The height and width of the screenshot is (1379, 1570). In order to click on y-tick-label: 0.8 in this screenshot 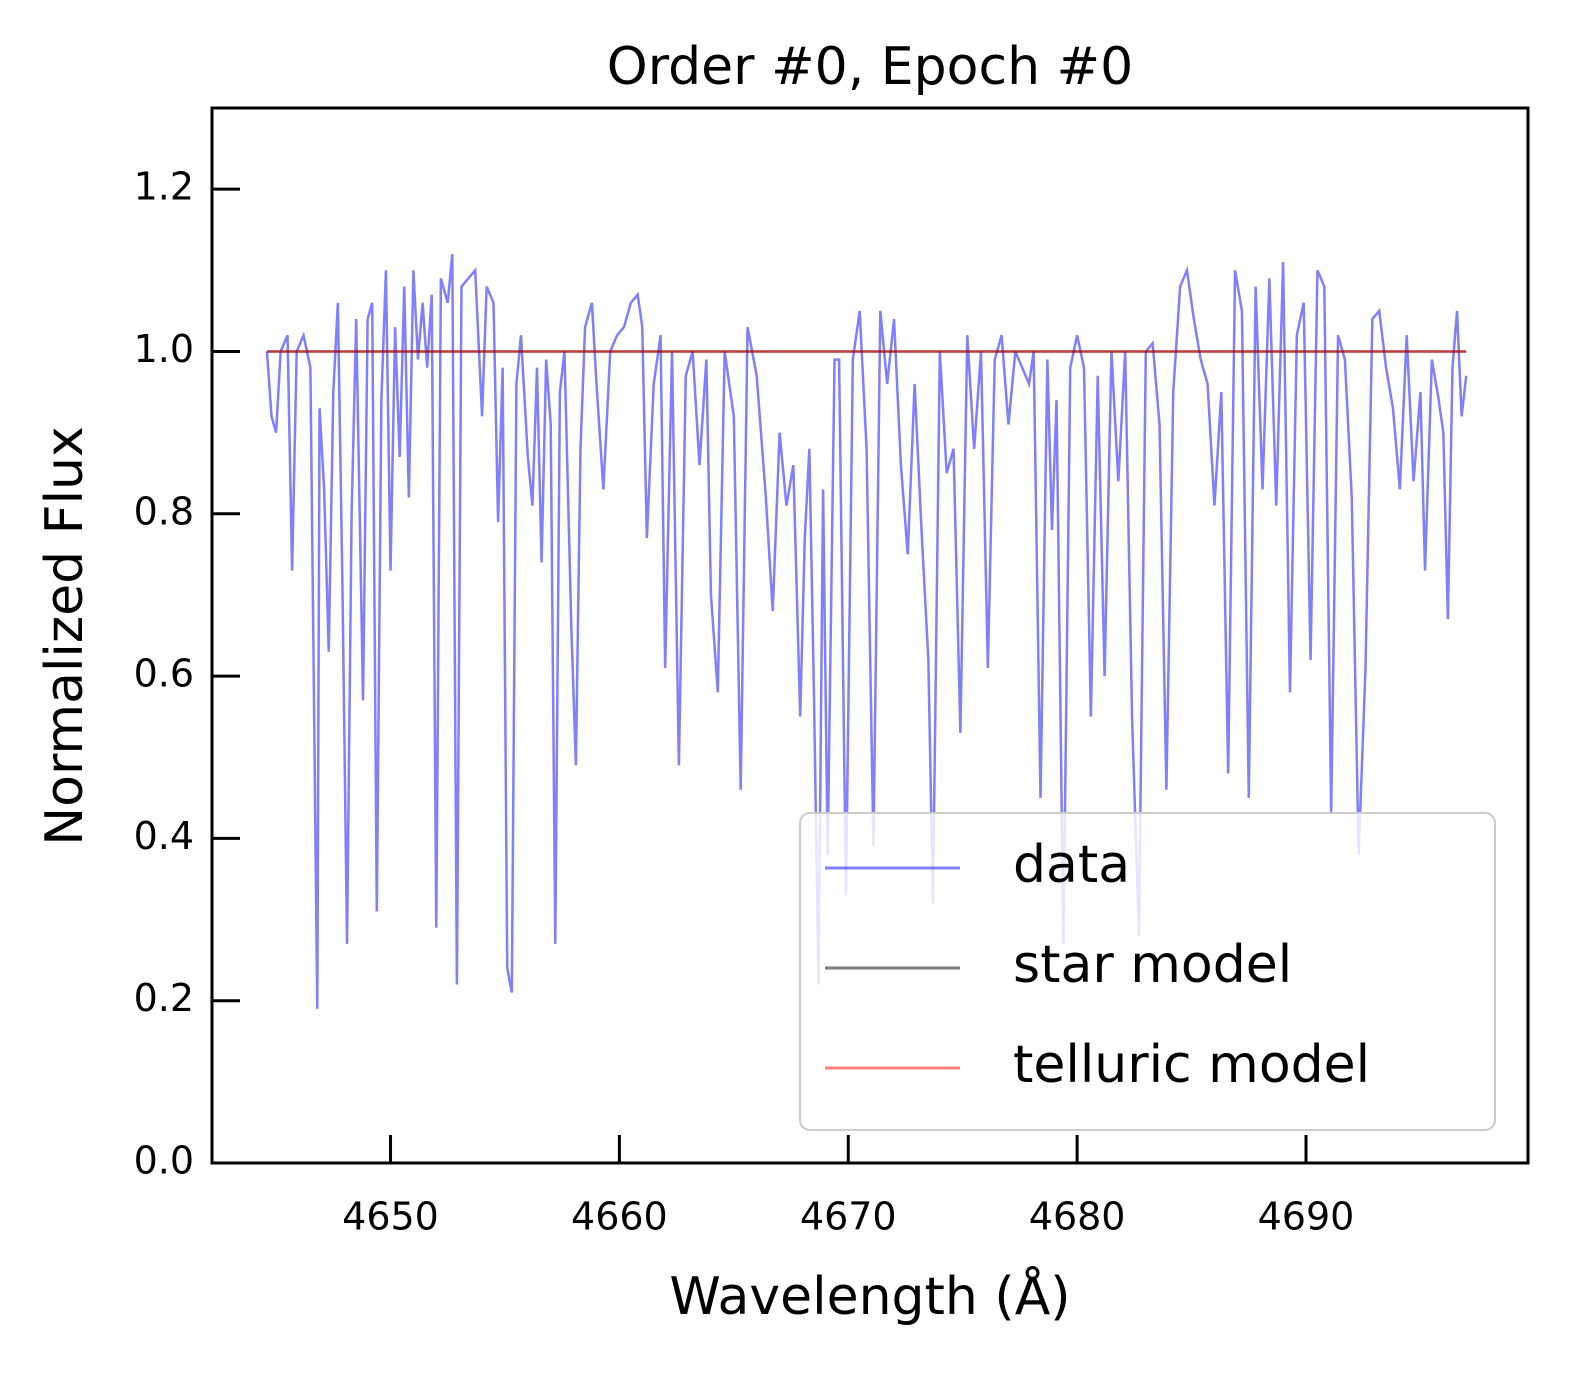, I will do `click(164, 511)`.